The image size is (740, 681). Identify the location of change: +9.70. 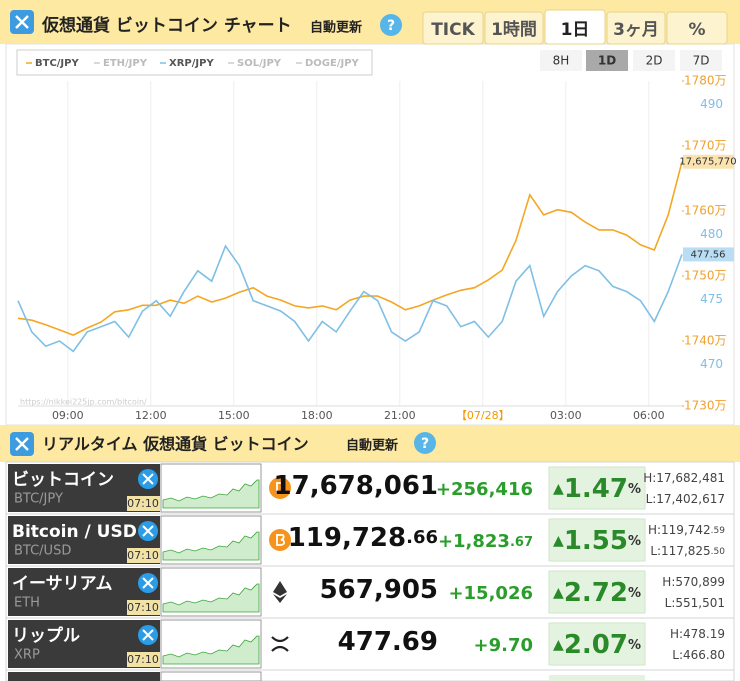
(504, 645).